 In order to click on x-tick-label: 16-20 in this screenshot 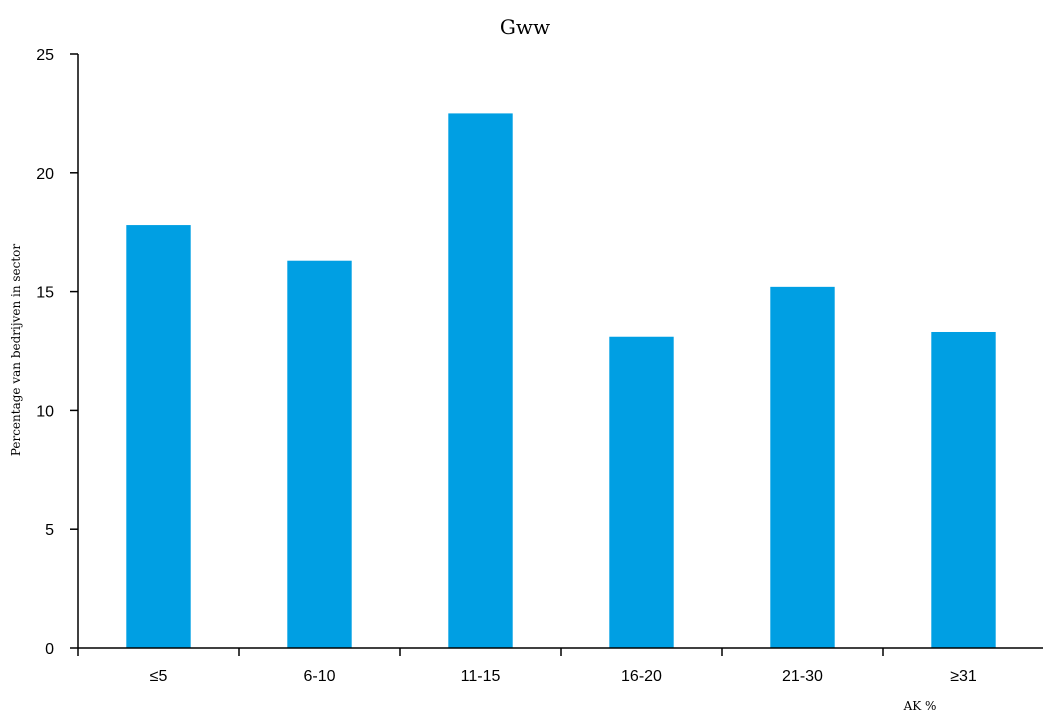, I will do `click(641, 676)`.